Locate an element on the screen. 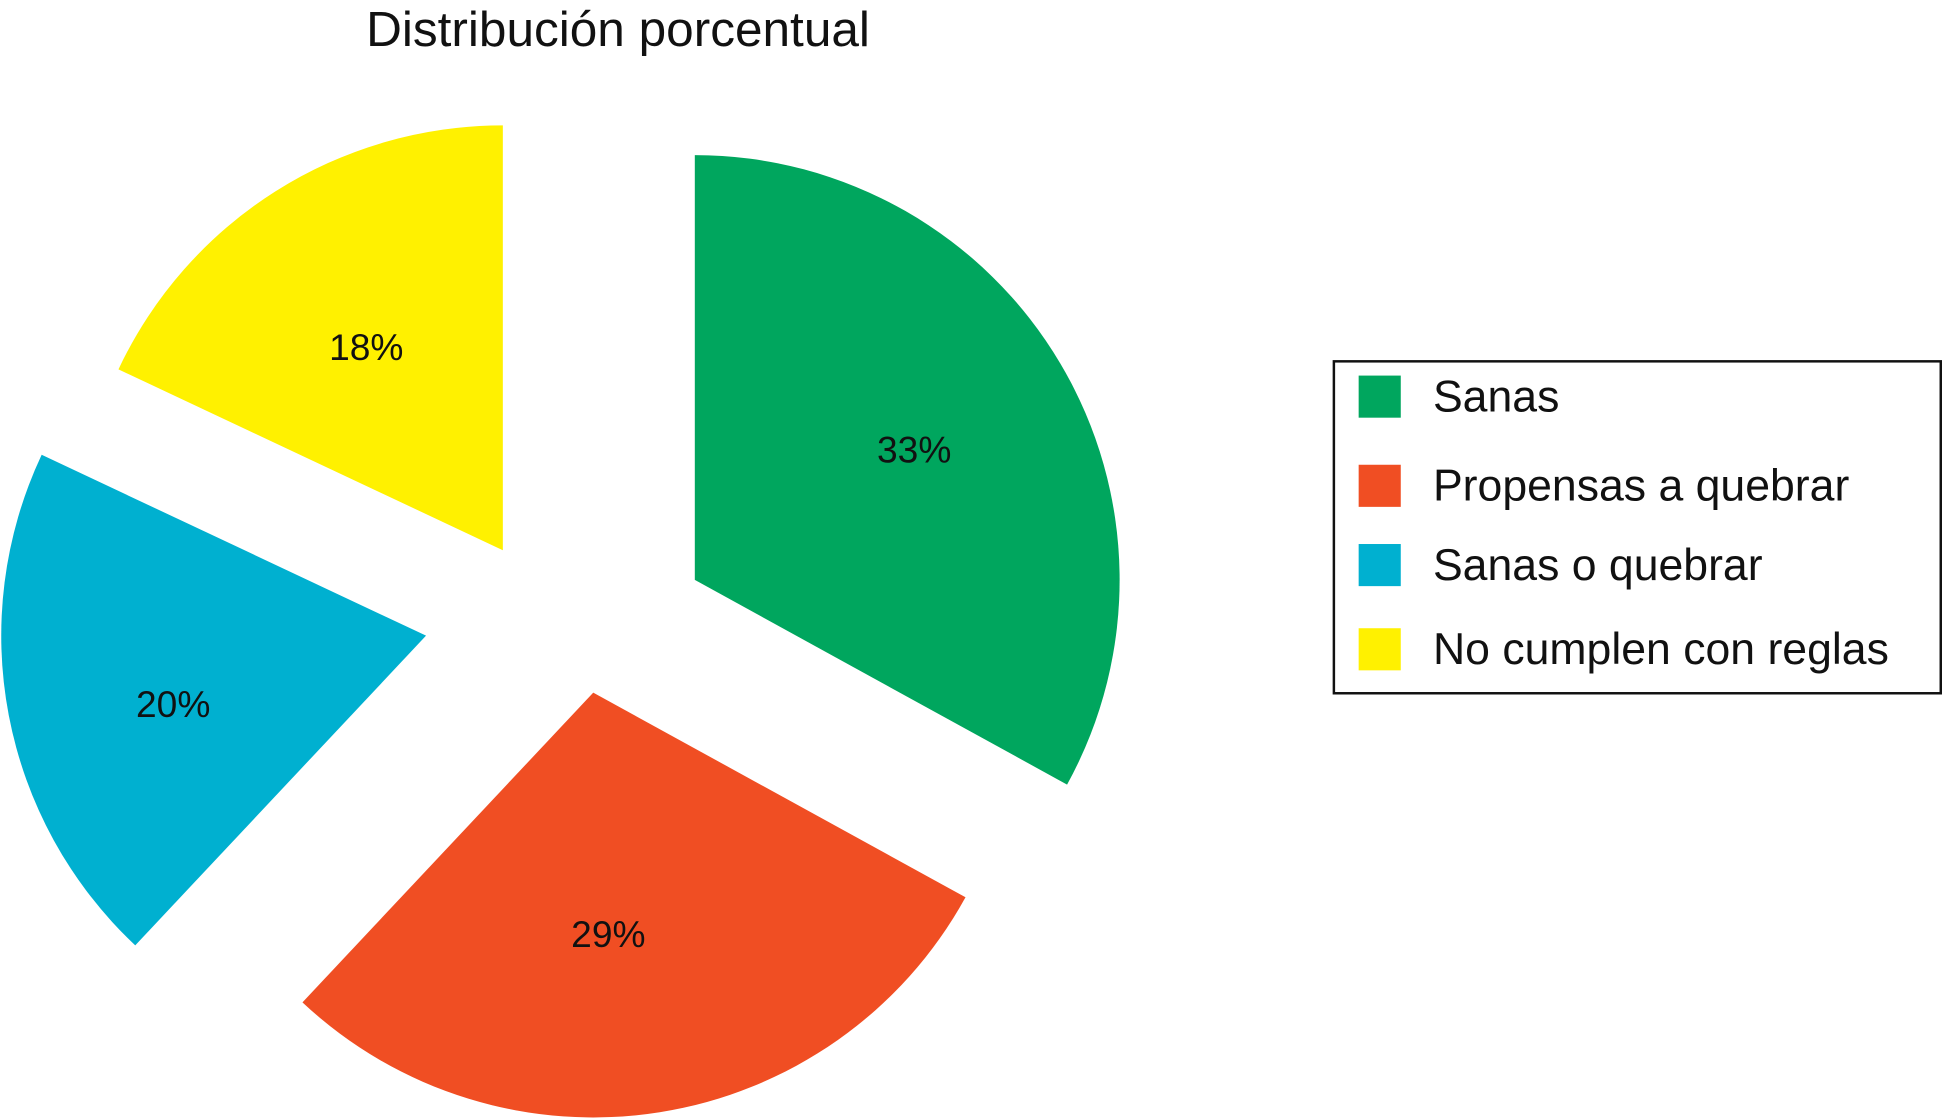  chart-title: Distribución porcentual is located at coordinates (618, 29).